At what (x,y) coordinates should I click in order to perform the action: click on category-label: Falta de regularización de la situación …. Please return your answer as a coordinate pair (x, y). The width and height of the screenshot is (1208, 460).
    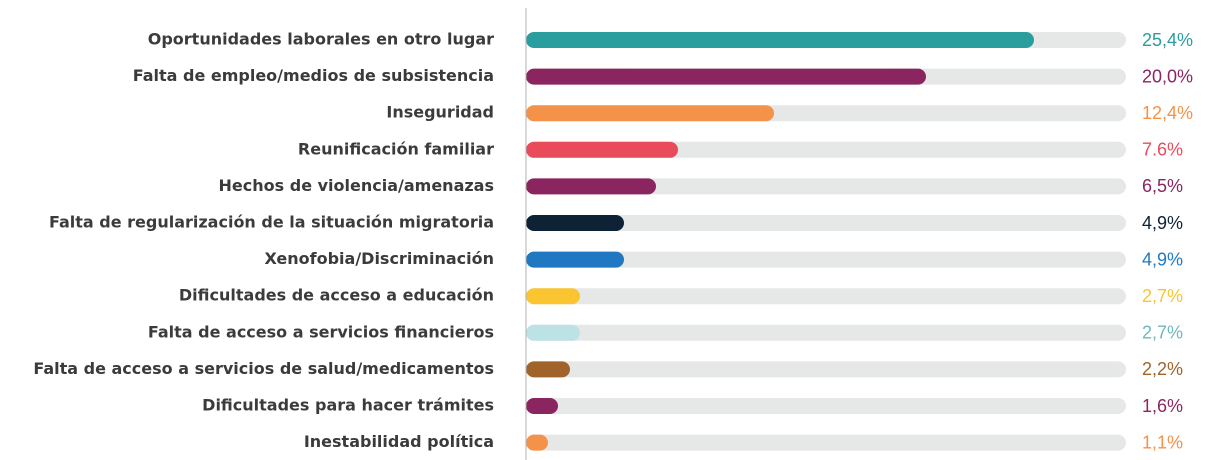
    Looking at the image, I should click on (271, 222).